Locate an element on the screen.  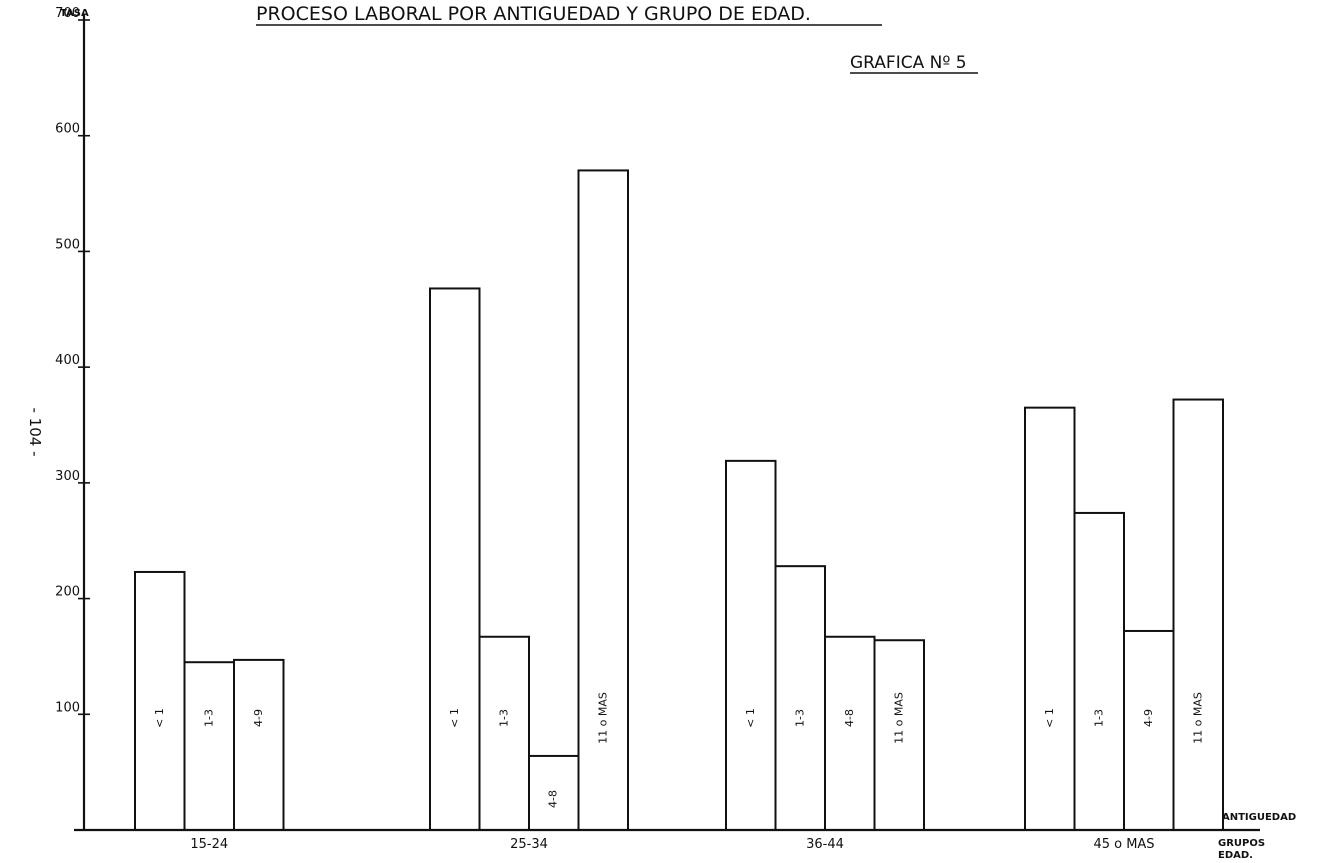
y-tick-label: 400 is located at coordinates (67, 360).